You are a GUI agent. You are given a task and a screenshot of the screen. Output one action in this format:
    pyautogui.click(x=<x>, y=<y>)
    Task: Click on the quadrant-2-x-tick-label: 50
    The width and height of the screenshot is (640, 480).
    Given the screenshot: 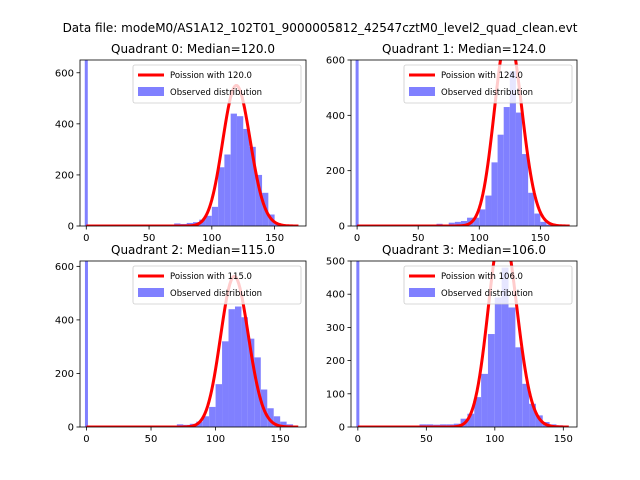 What is the action you would take?
    pyautogui.click(x=151, y=439)
    